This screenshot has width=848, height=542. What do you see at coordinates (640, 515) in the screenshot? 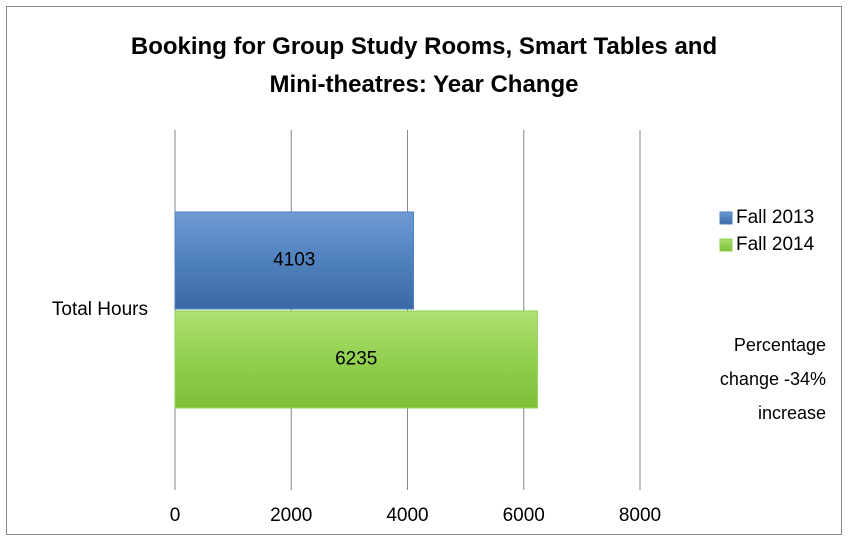
I see `x-tick-label: 8000` at bounding box center [640, 515].